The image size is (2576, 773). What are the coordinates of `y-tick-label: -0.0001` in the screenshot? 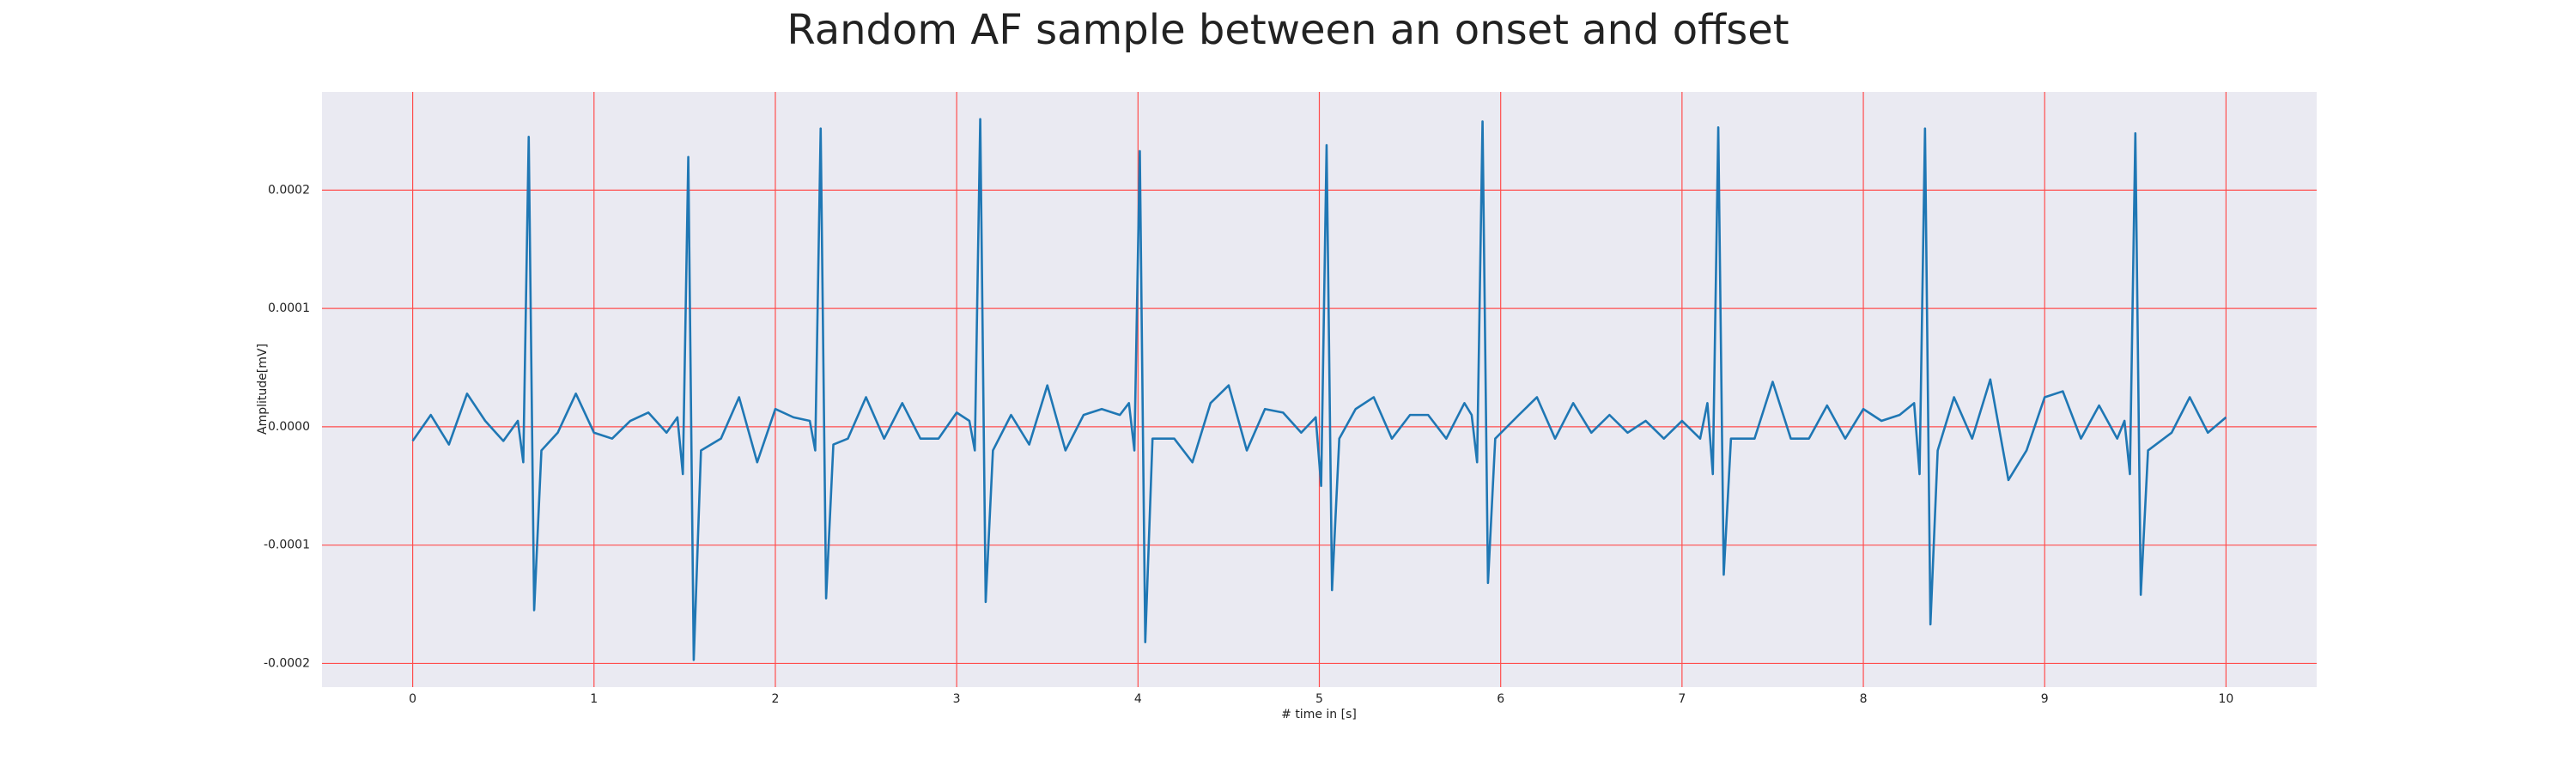 It's located at (287, 545).